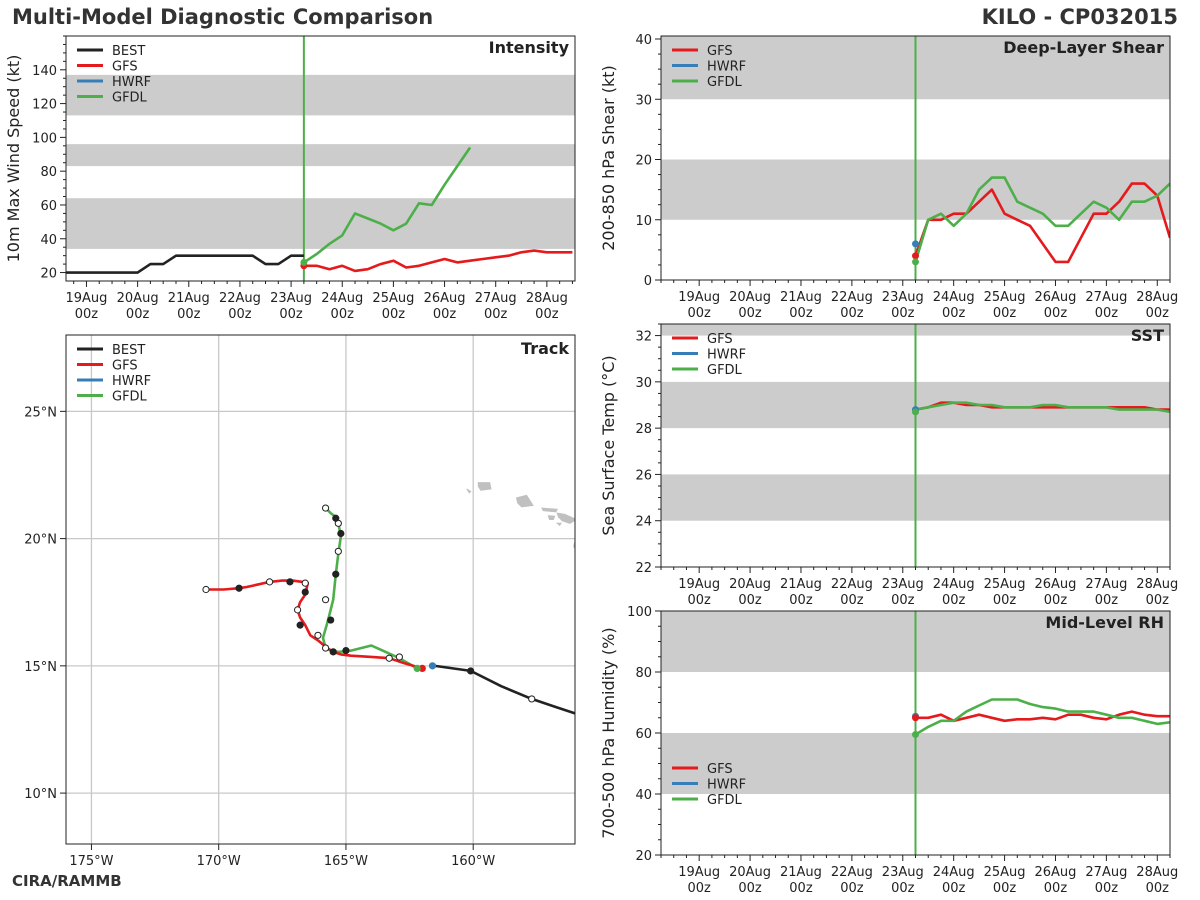 The height and width of the screenshot is (900, 1200). Describe the element at coordinates (643, 40) in the screenshot. I see `shear-ytick-label: 40` at that location.